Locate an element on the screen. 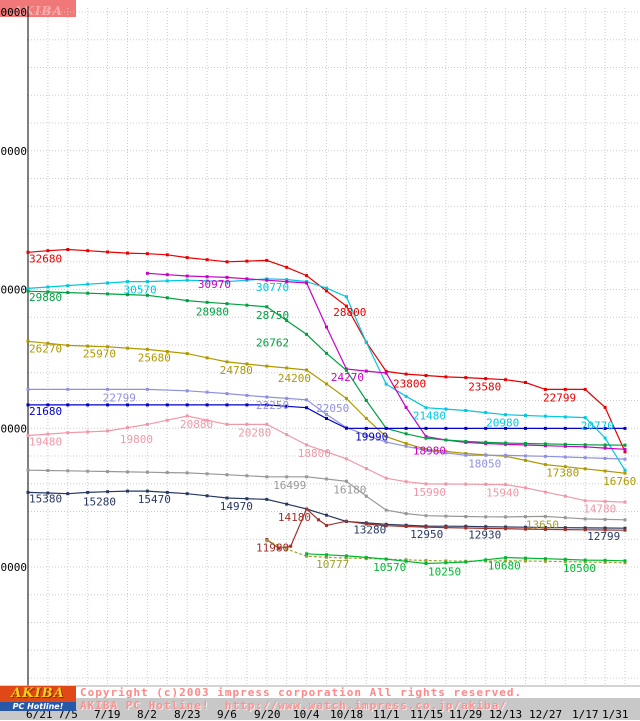 Image resolution: width=640 pixels, height=721 pixels. price-label: 16760 is located at coordinates (619, 481).